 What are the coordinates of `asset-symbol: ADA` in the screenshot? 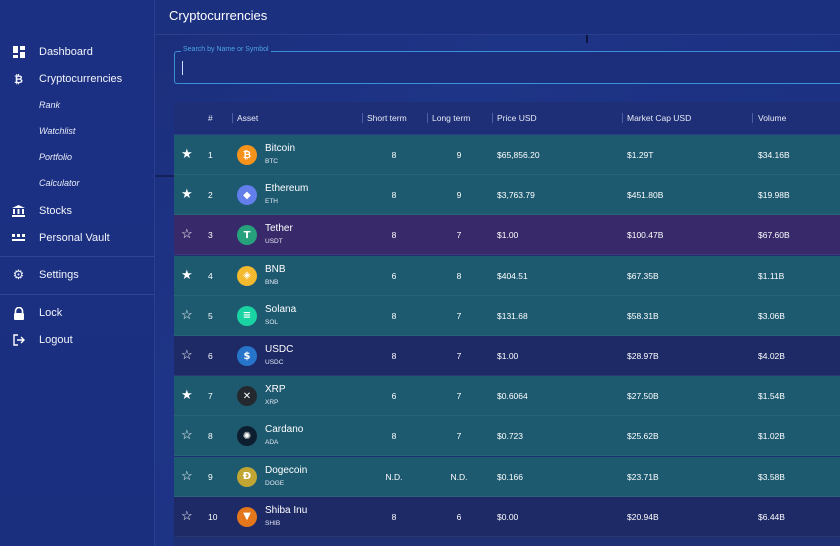 It's located at (272, 443).